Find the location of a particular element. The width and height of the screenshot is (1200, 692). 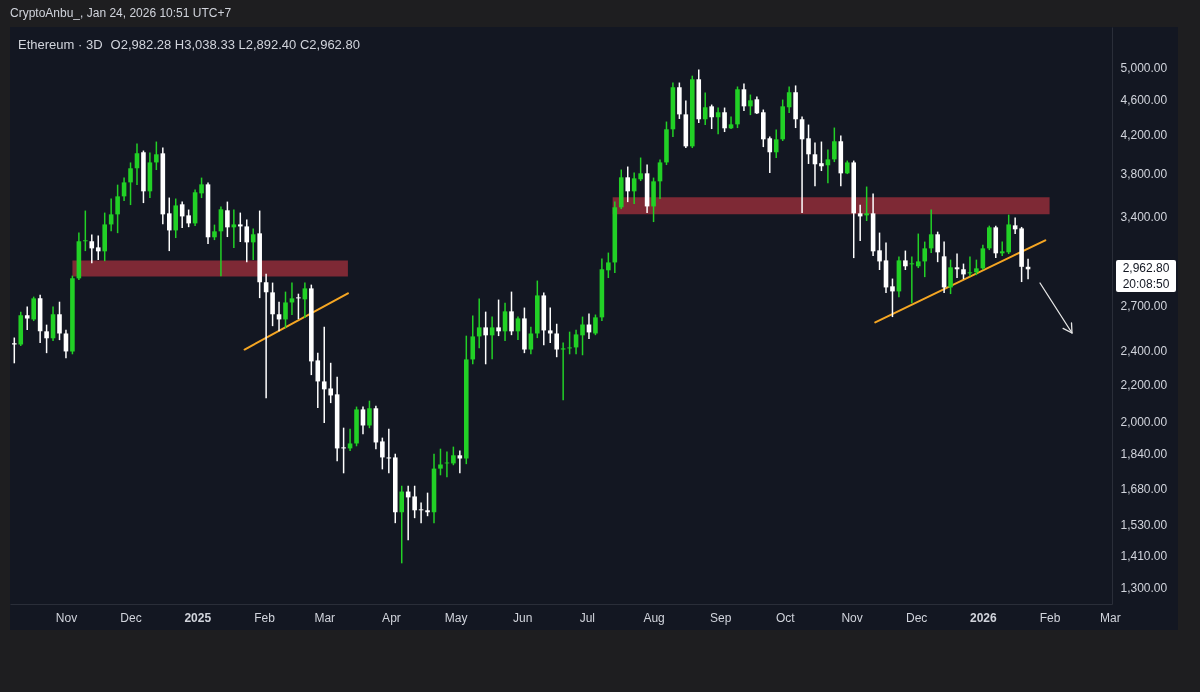

price-tag: 2,962.80 20:08:50 is located at coordinates (1146, 276).